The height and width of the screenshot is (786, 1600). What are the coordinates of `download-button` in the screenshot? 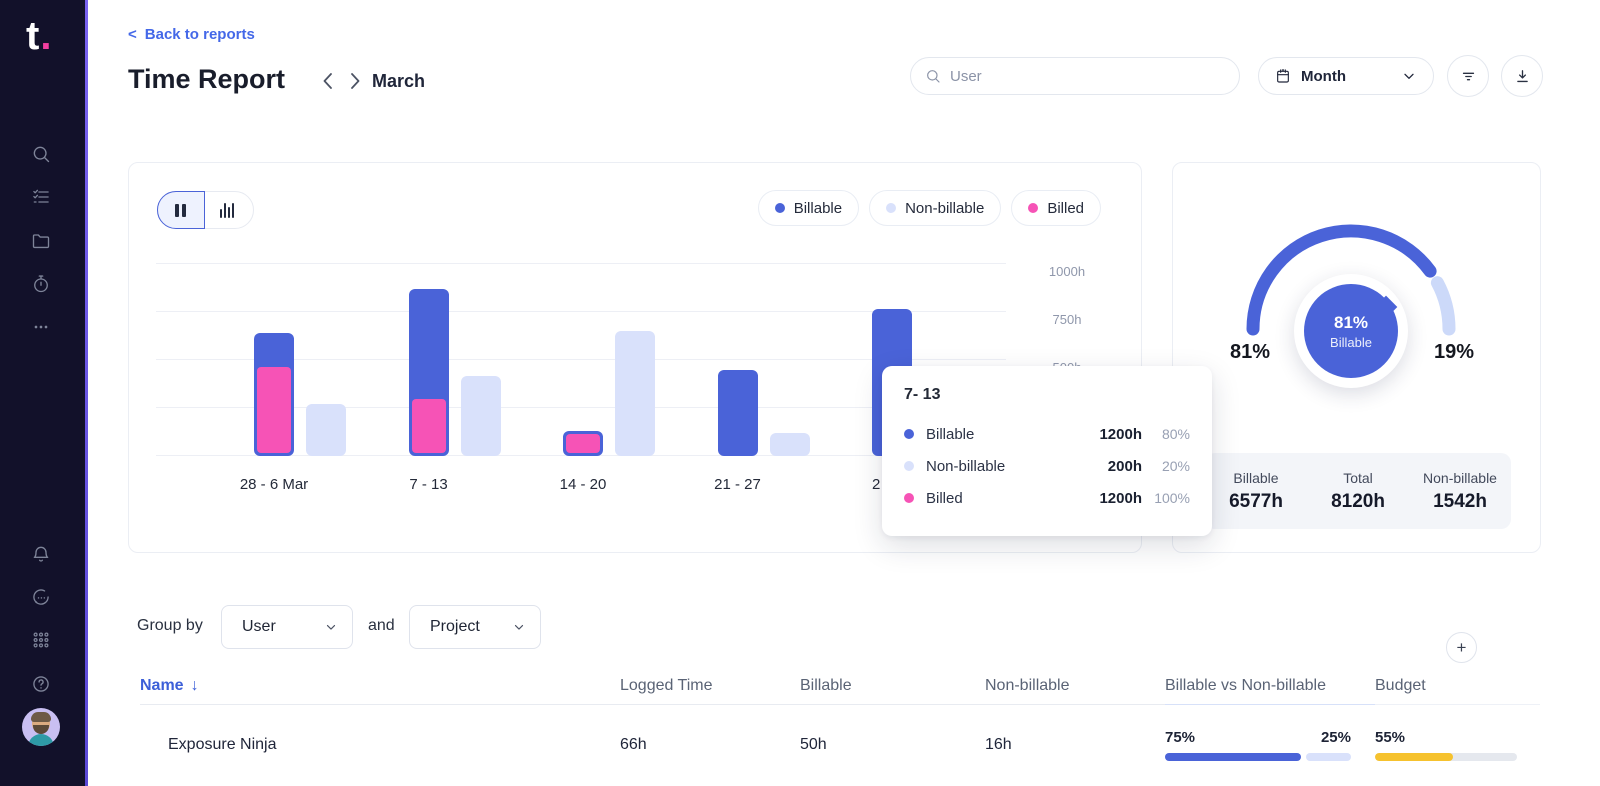 It's located at (1522, 76).